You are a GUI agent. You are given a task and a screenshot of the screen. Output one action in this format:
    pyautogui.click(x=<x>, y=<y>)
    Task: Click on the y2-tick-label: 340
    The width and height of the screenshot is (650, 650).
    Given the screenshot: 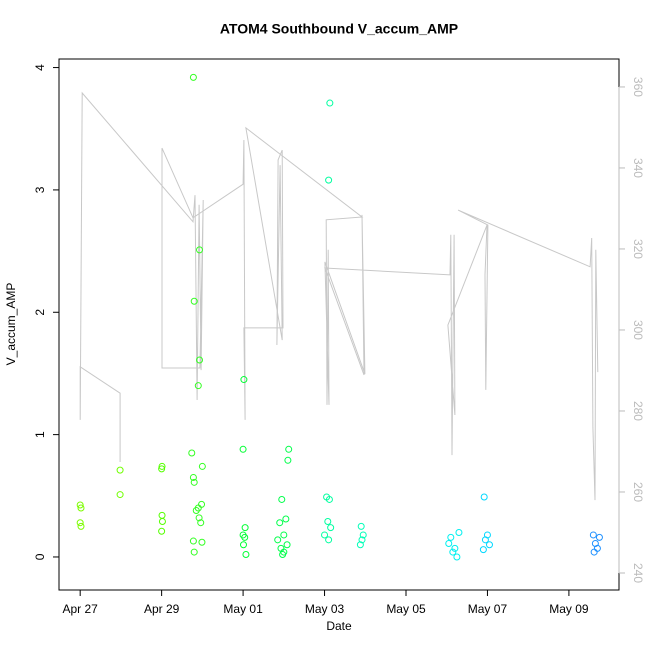 What is the action you would take?
    pyautogui.click(x=638, y=168)
    